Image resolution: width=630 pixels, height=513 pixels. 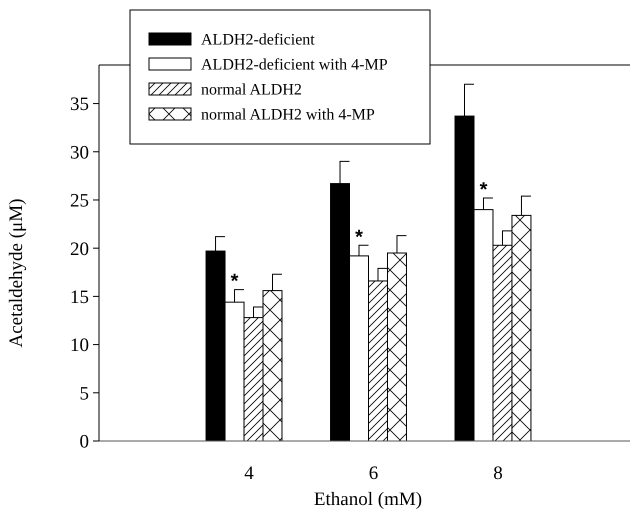 What do you see at coordinates (79, 201) in the screenshot?
I see `y-tick-label: 25` at bounding box center [79, 201].